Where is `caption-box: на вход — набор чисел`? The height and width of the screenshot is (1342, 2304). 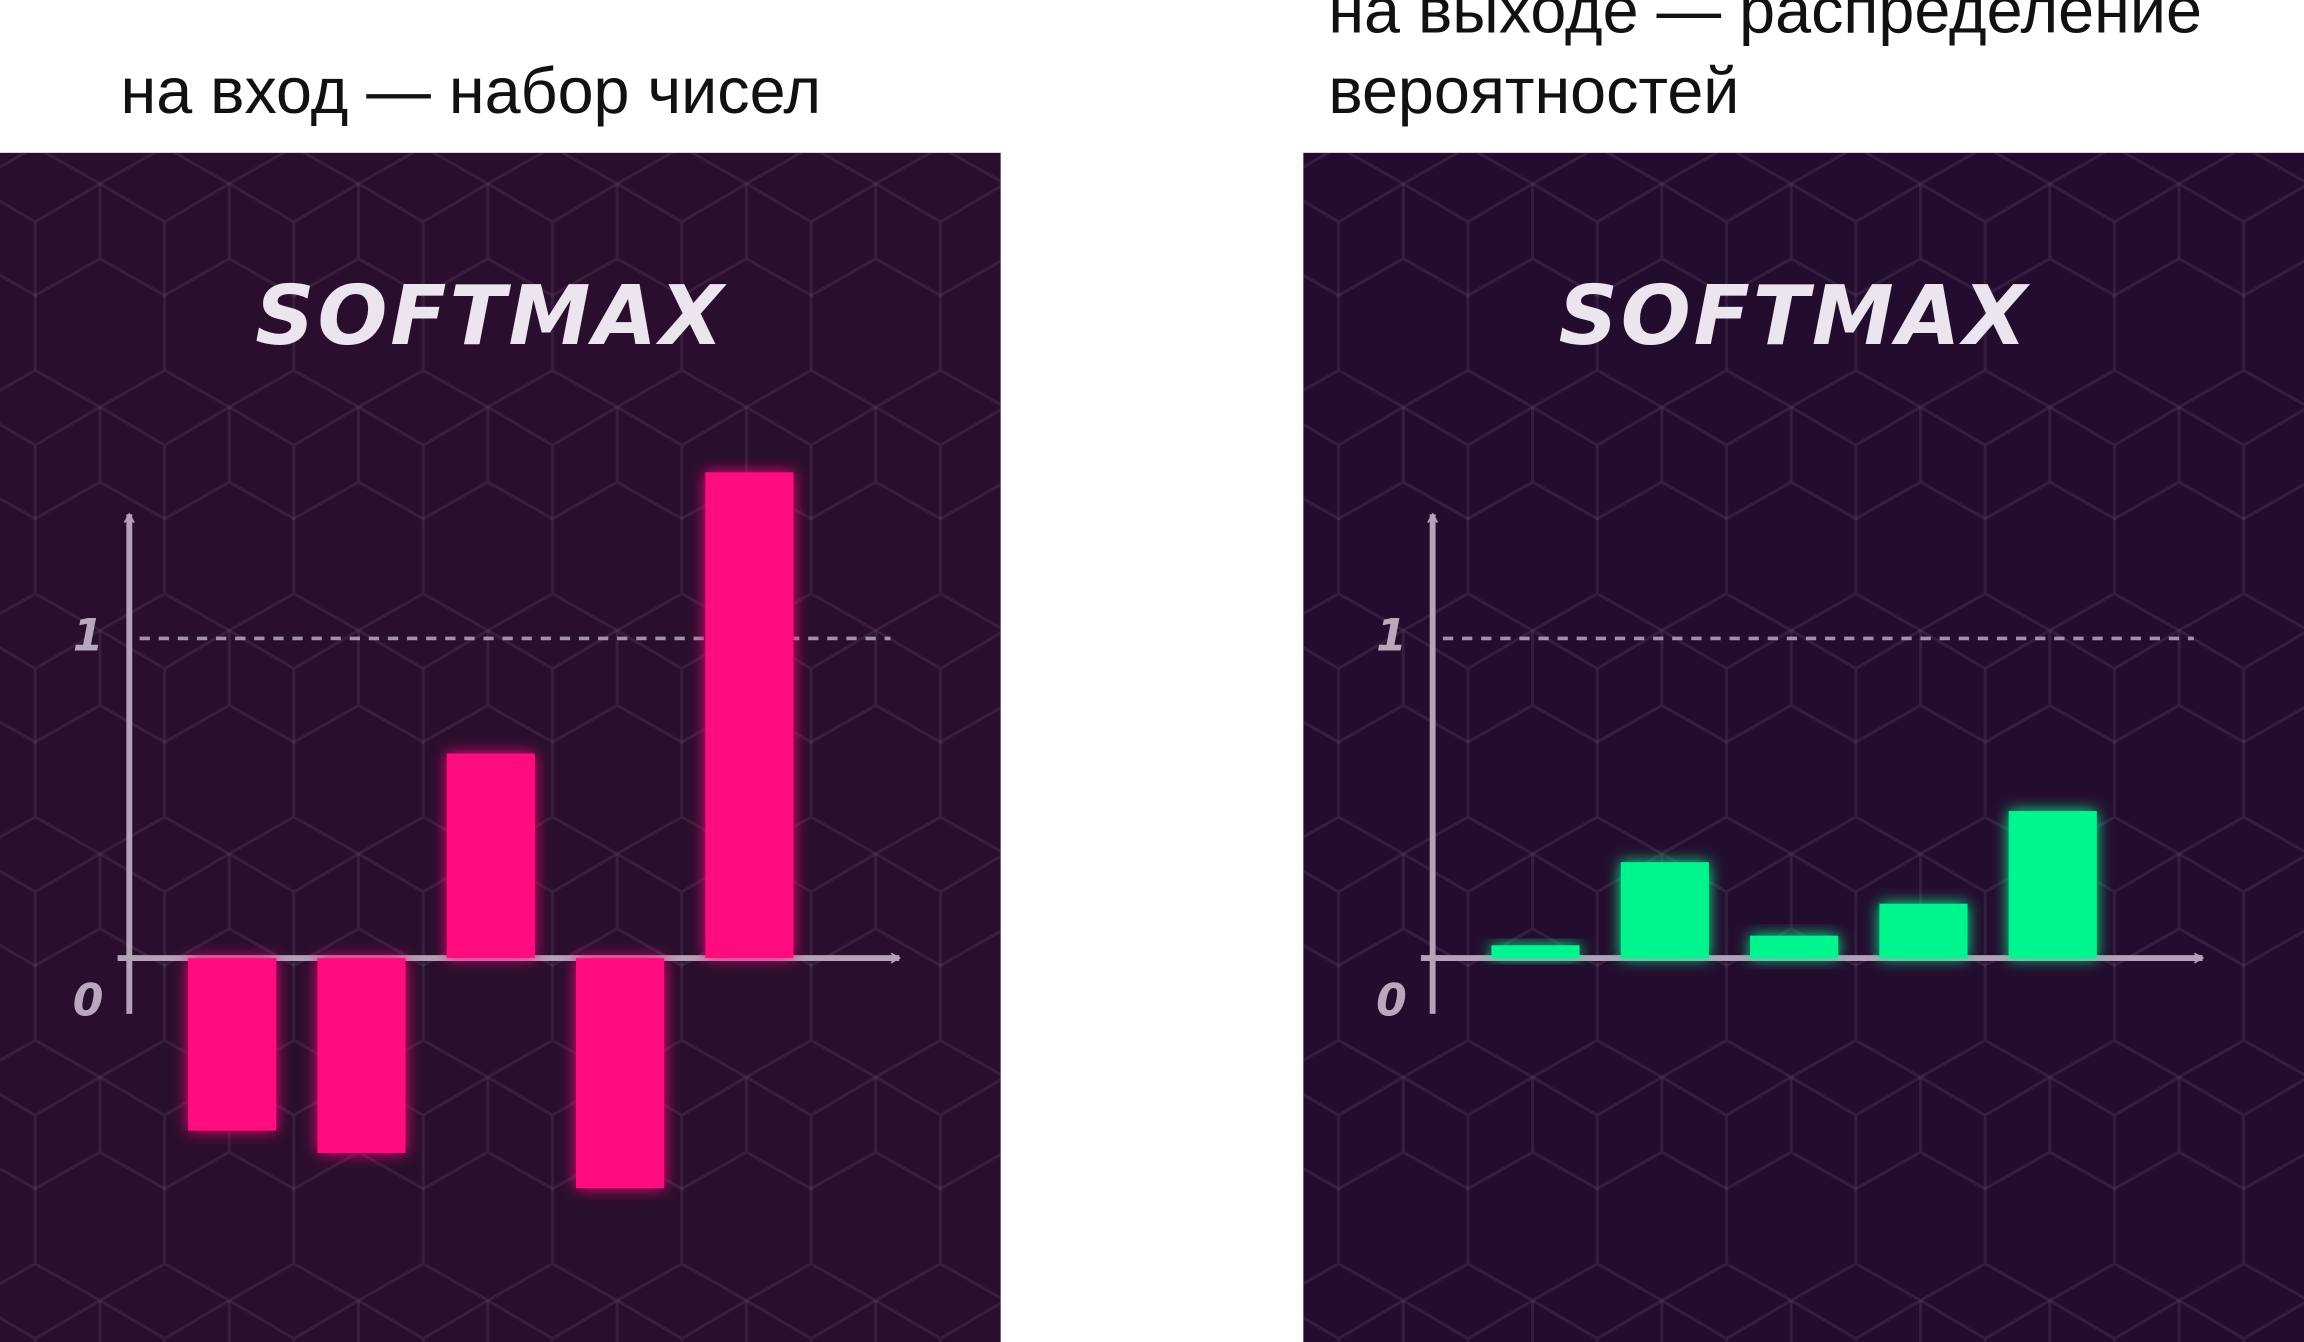
caption-box: на вход — набор чисел is located at coordinates (471, 91).